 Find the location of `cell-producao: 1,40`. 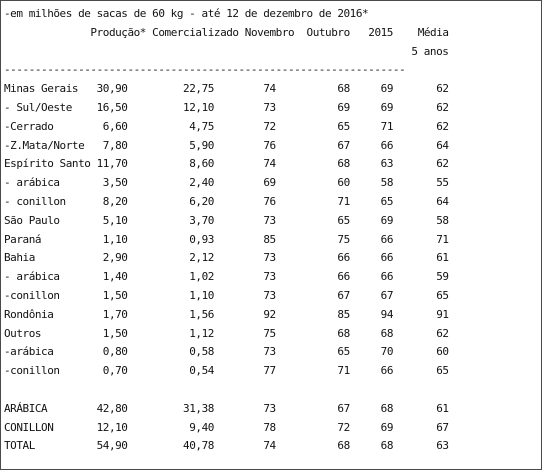

cell-producao: 1,40 is located at coordinates (115, 277).